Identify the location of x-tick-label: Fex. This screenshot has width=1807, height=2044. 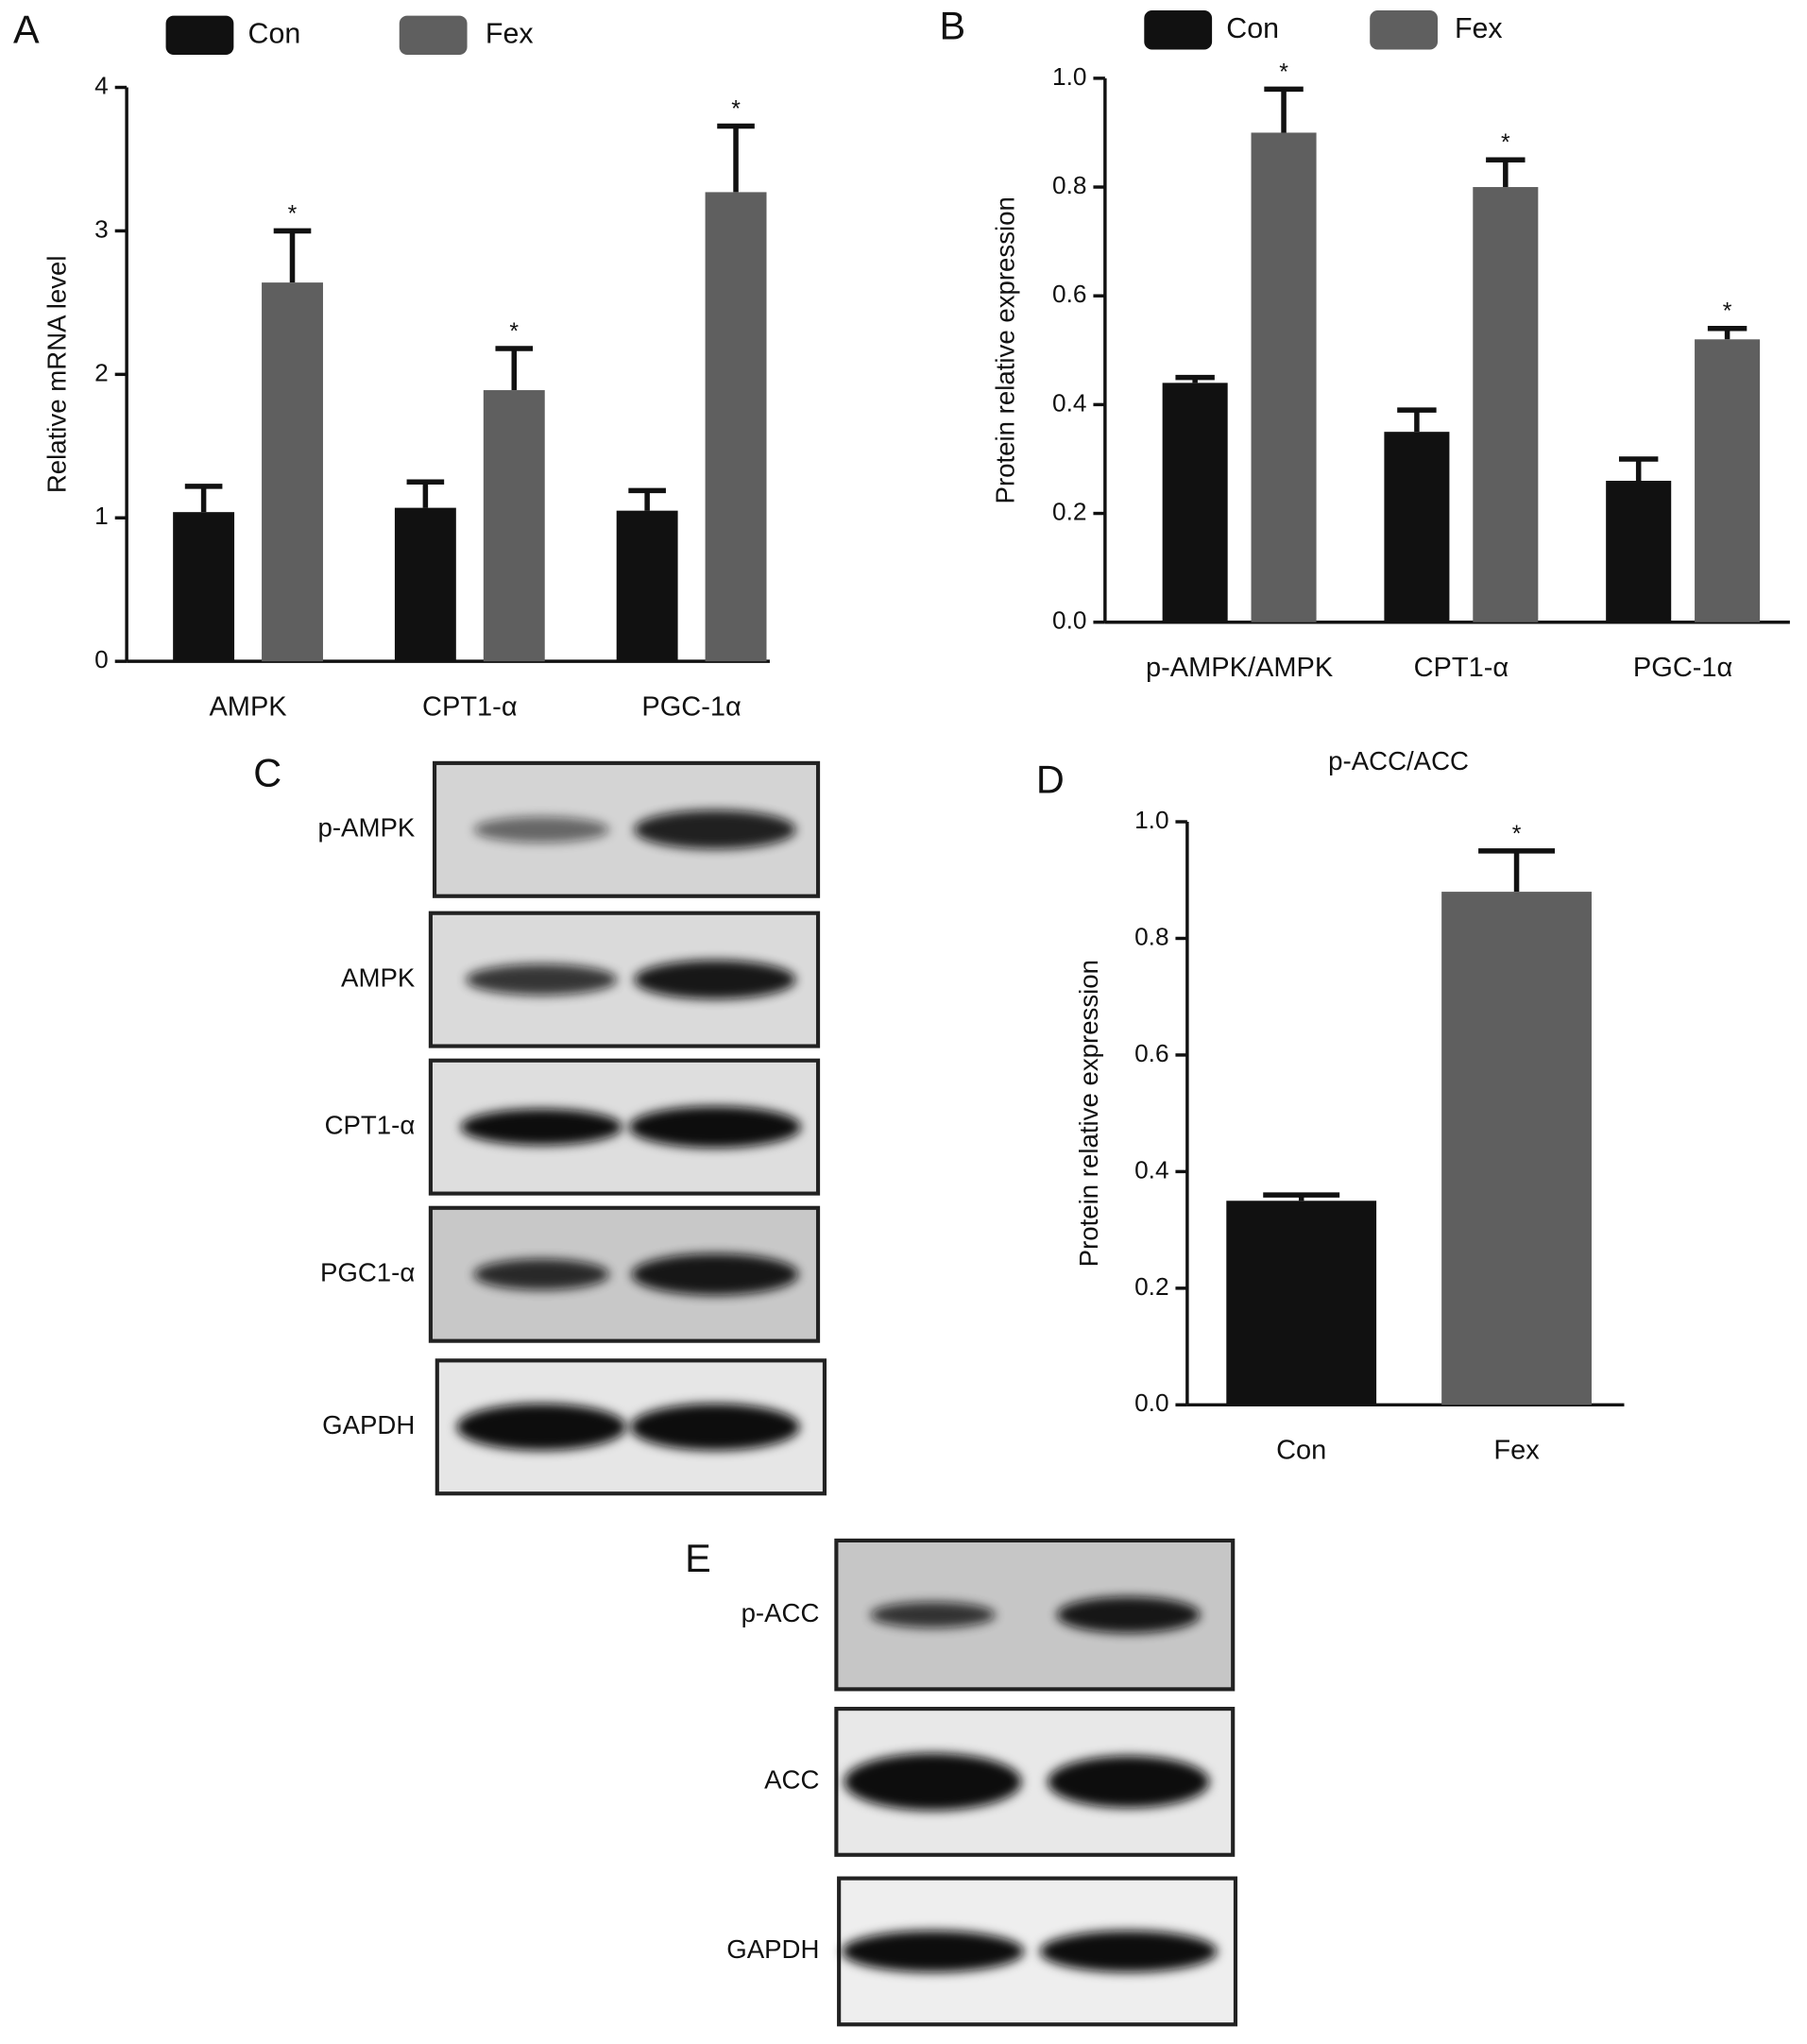
(1516, 1451).